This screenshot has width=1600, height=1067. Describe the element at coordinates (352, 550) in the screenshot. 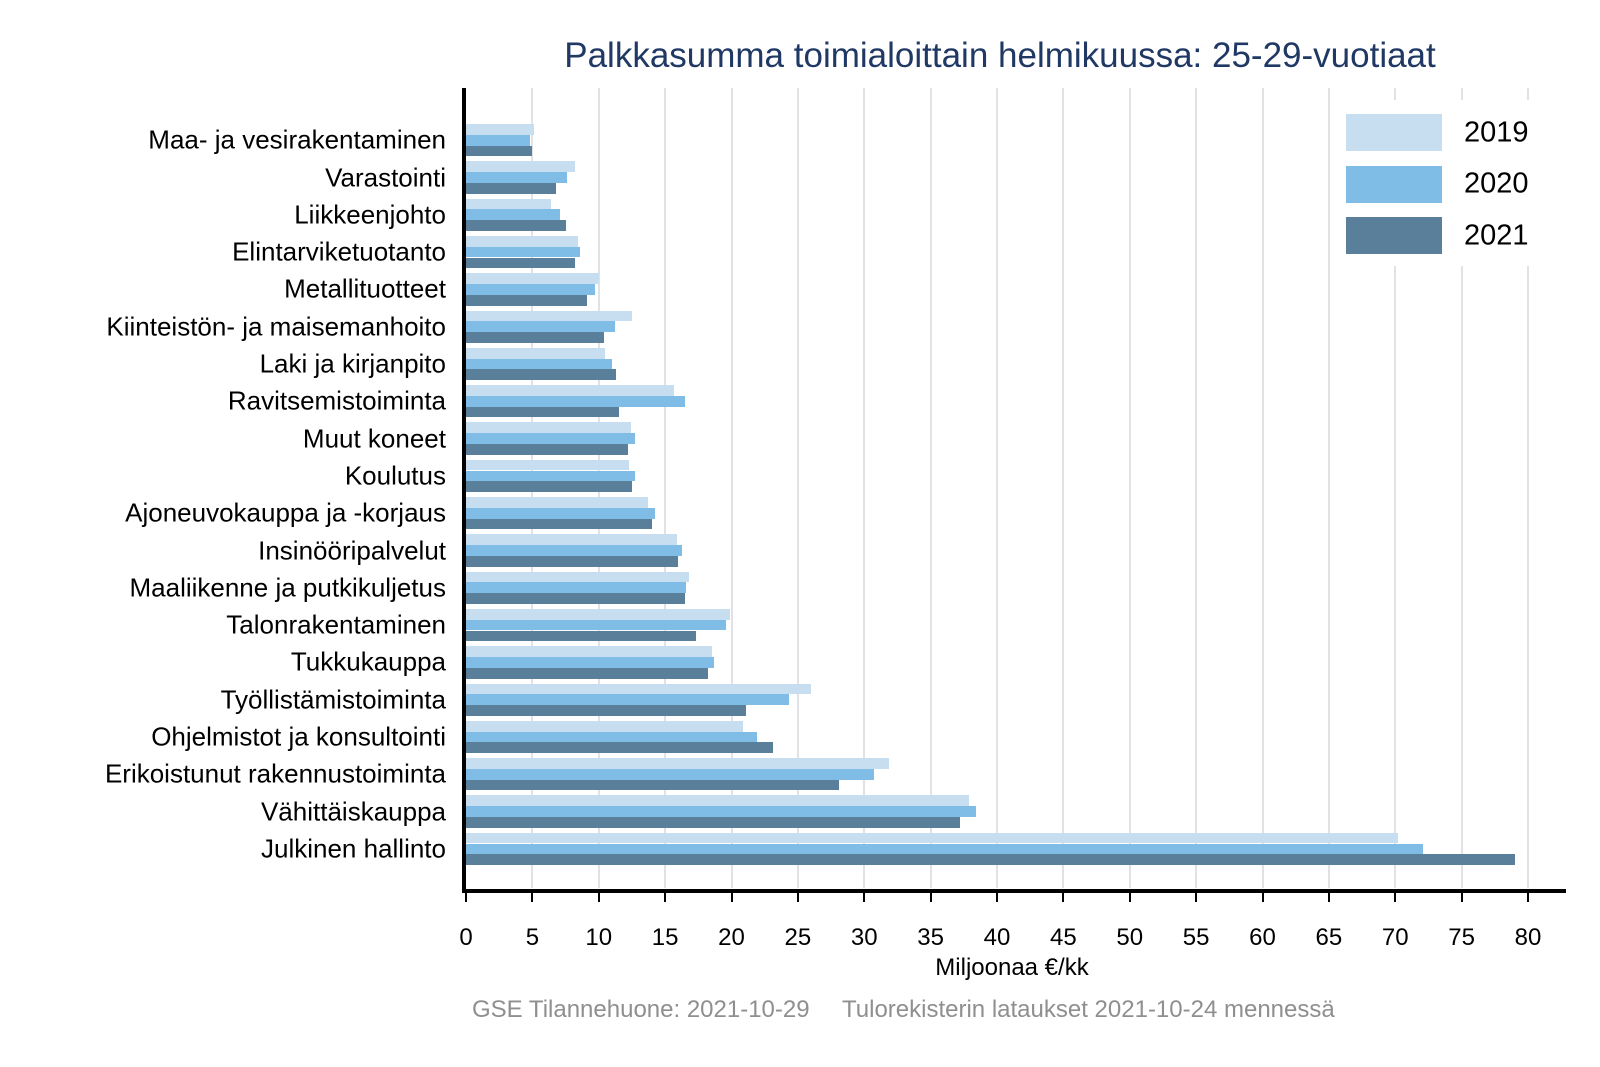

I see `category-label-12: Insinööripalvelut` at that location.